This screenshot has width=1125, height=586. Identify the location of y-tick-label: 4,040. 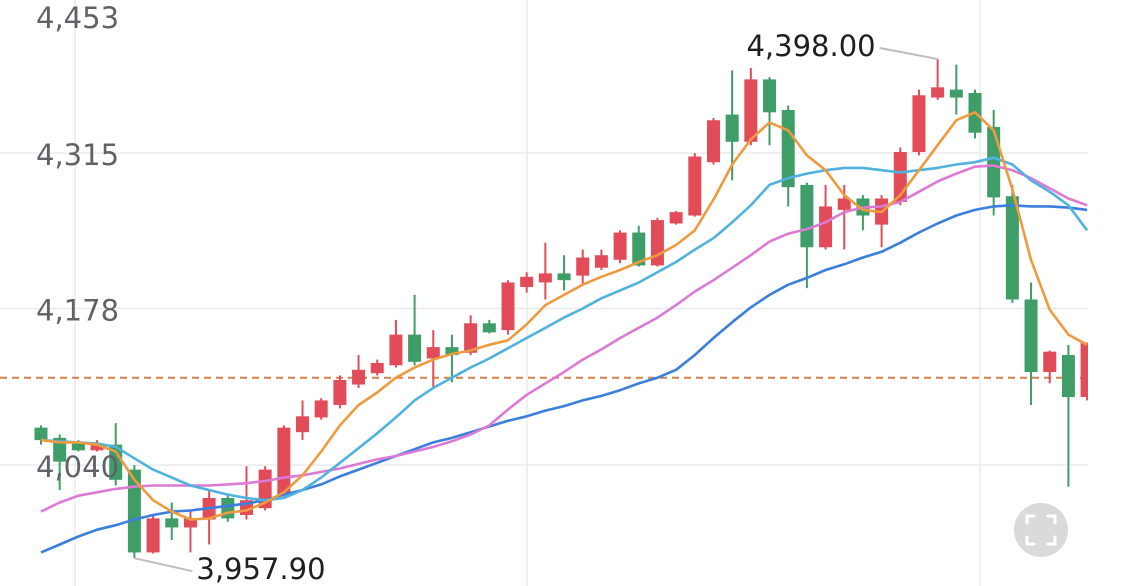
(77, 467).